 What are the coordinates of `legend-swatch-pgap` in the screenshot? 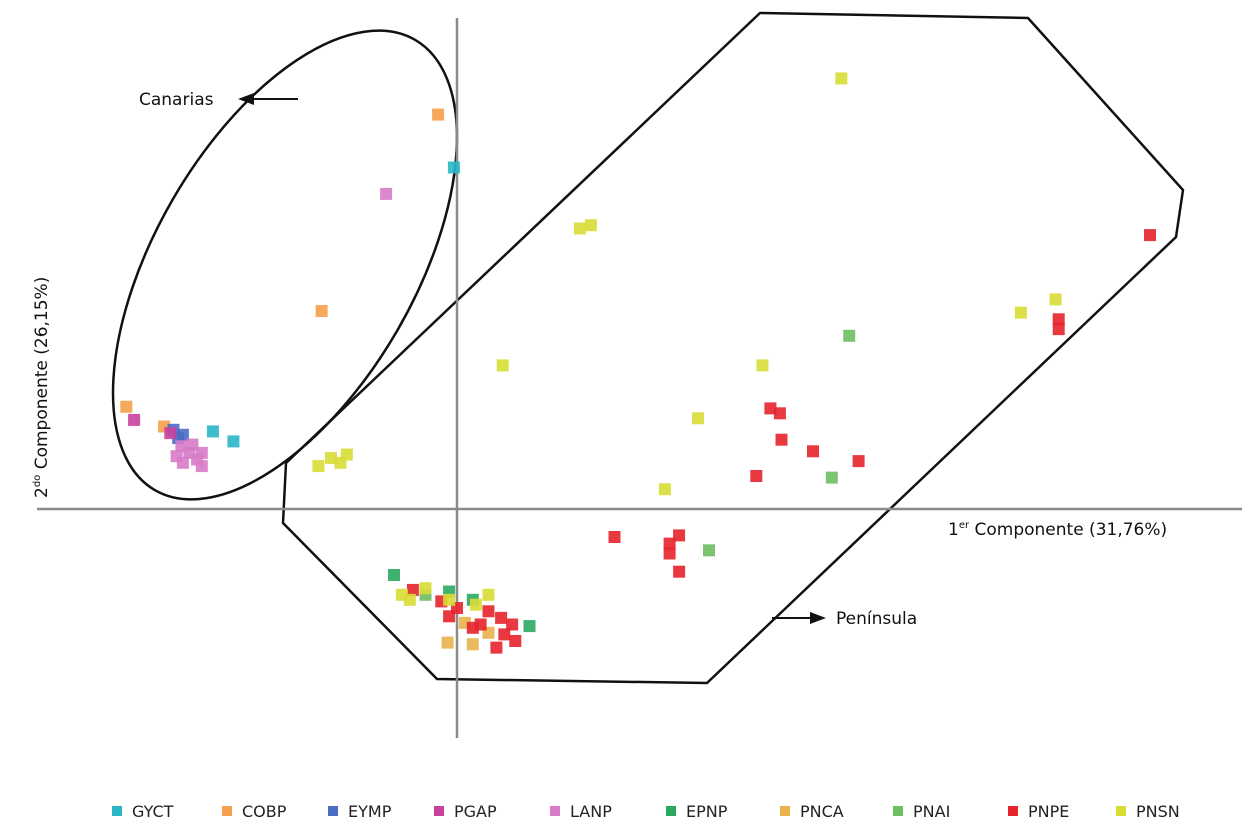 It's located at (439, 811).